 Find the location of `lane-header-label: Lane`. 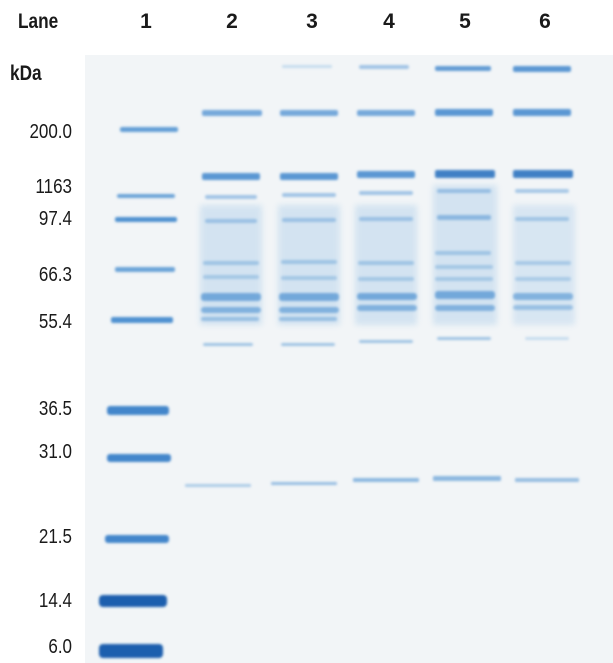

lane-header-label: Lane is located at coordinates (38, 21).